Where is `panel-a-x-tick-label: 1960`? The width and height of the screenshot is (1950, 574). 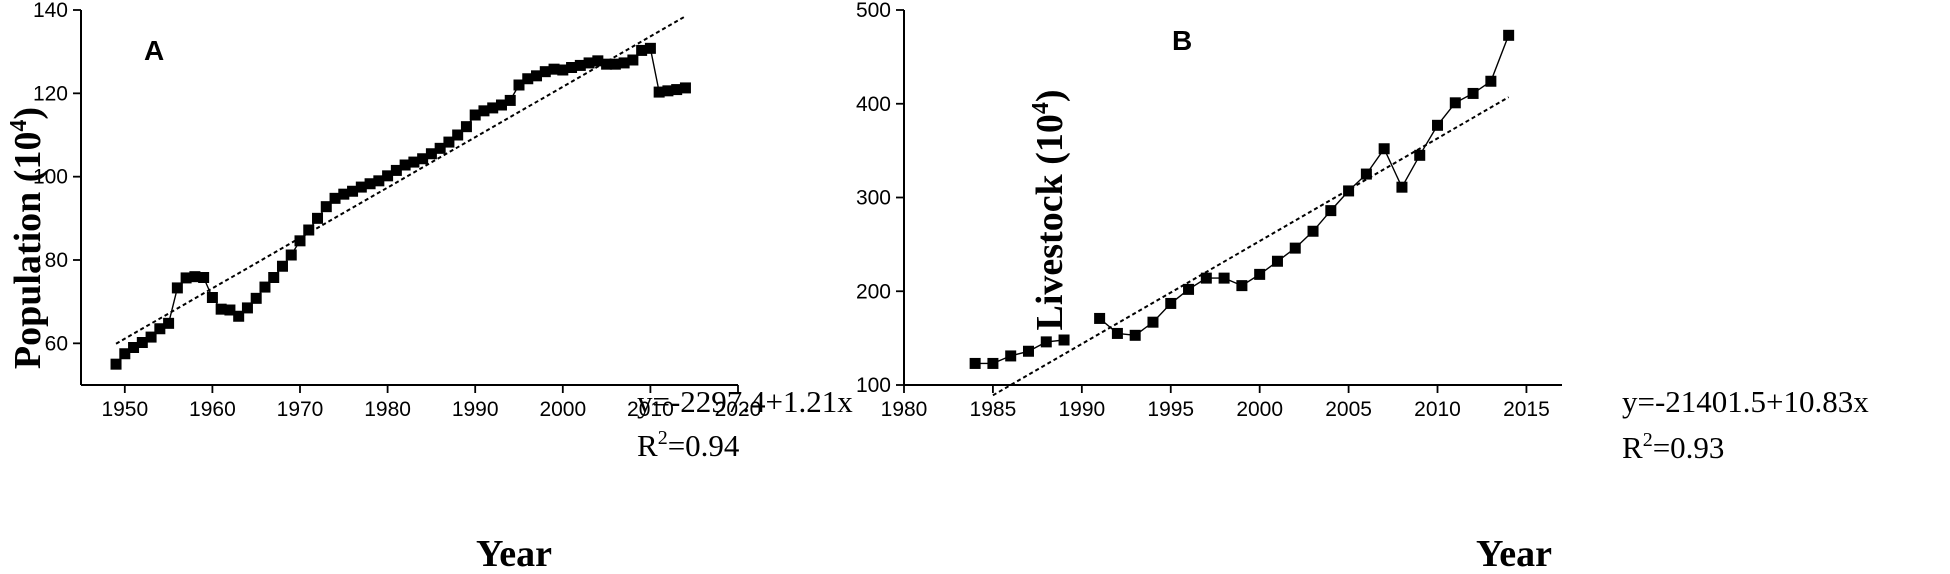 panel-a-x-tick-label: 1960 is located at coordinates (212, 409).